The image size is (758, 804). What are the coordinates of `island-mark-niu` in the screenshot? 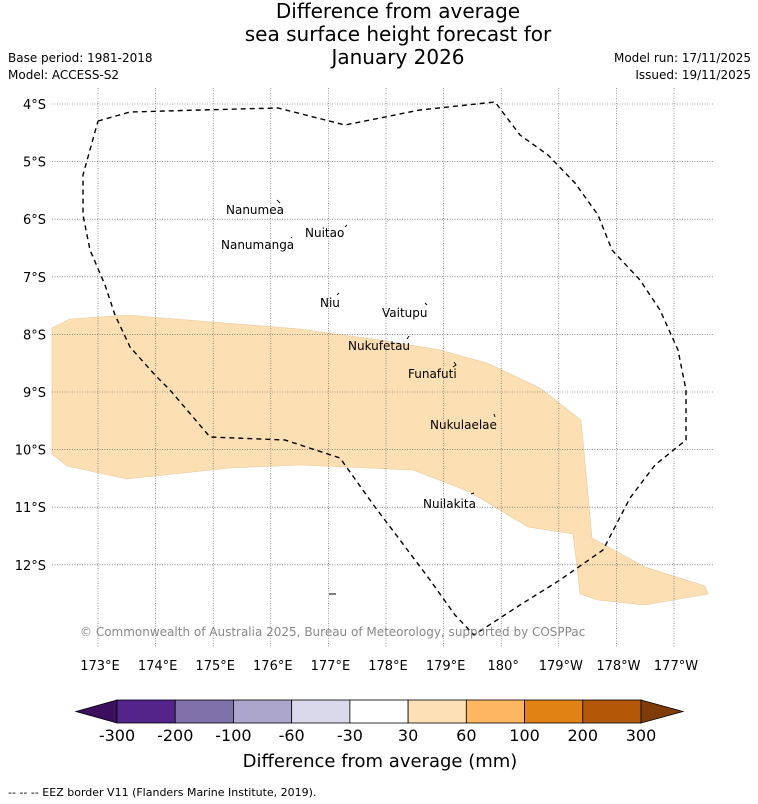 It's located at (338, 294).